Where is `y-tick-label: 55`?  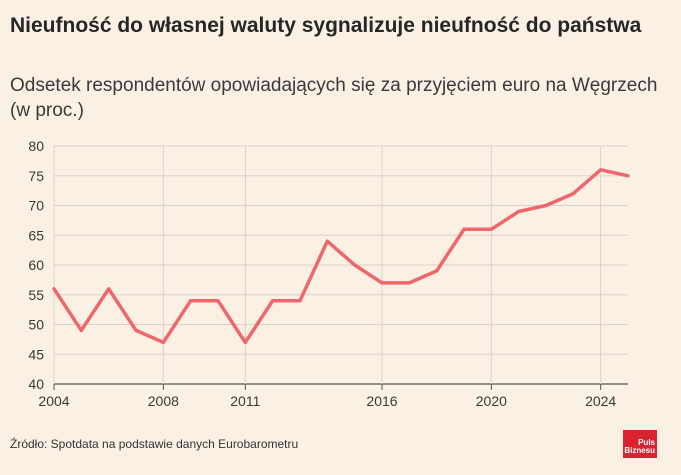
y-tick-label: 55 is located at coordinates (36, 295).